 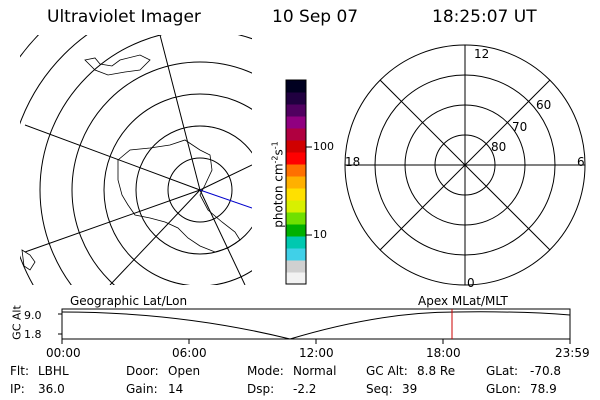 I want to click on glat-label: GLat:, so click(x=502, y=371).